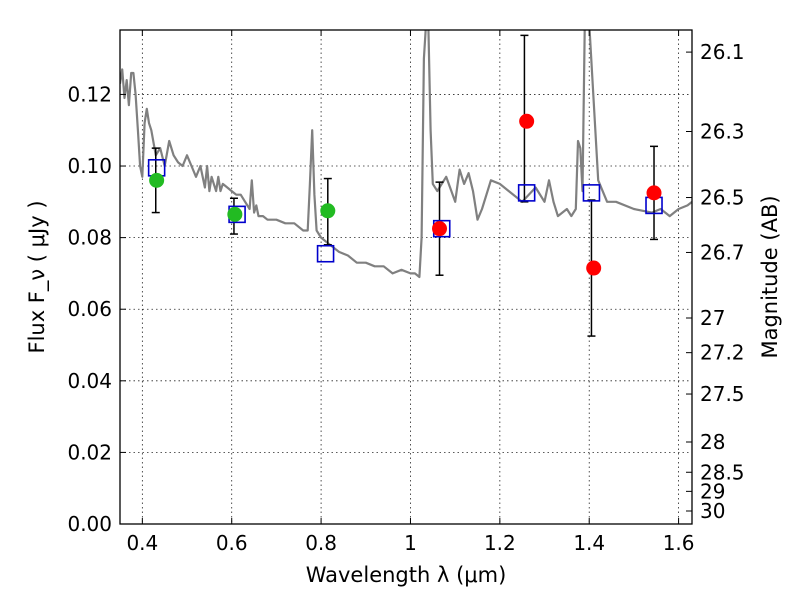 This screenshot has width=800, height=600. I want to click on y-tick-label: 0.04, so click(89, 381).